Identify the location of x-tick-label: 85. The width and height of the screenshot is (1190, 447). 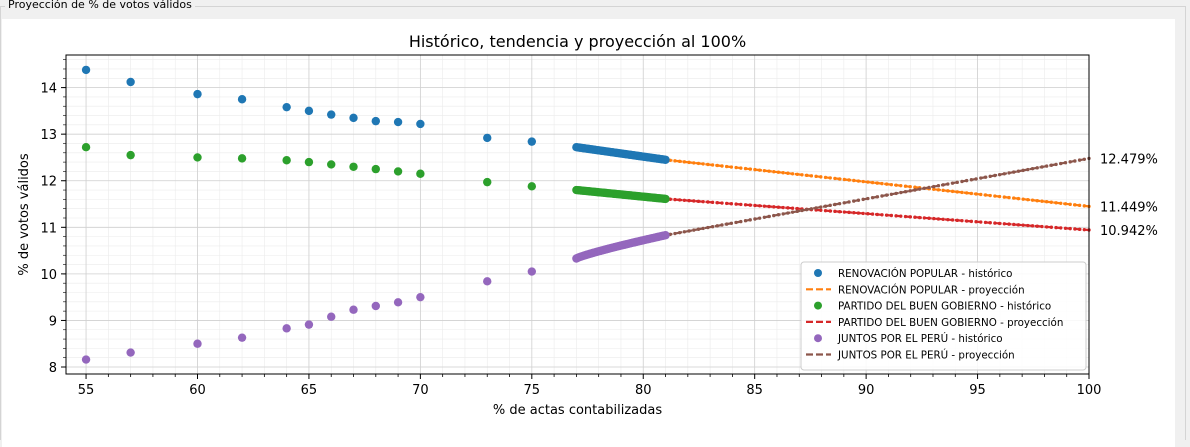
(754, 390).